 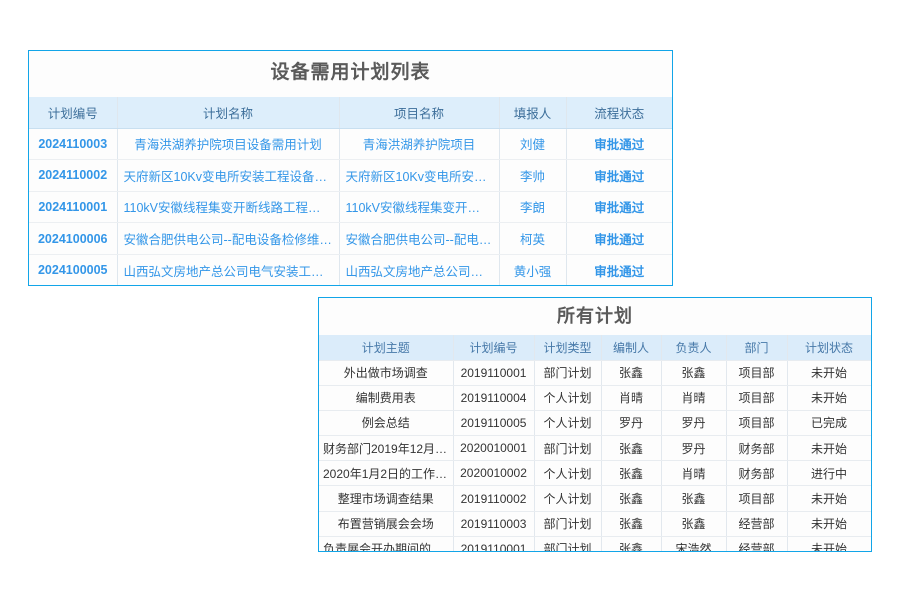 What do you see at coordinates (533, 144) in the screenshot?
I see `cell-reporter: 刘健` at bounding box center [533, 144].